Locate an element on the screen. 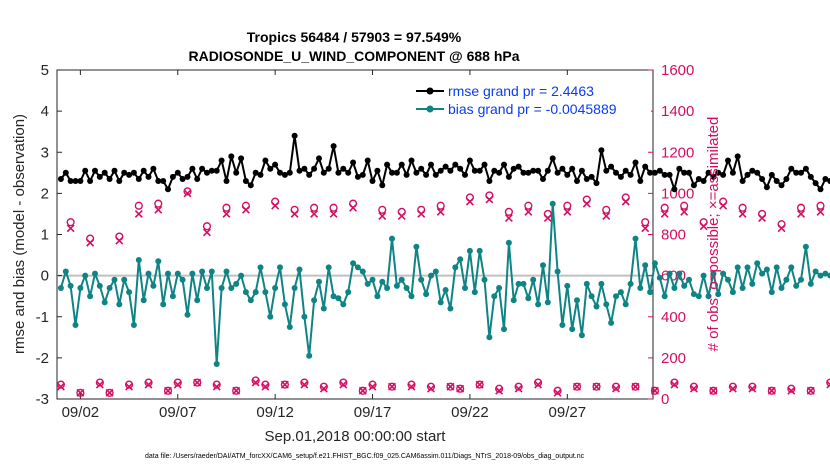 The image size is (830, 470). y-tick-label: 3 is located at coordinates (45, 152).